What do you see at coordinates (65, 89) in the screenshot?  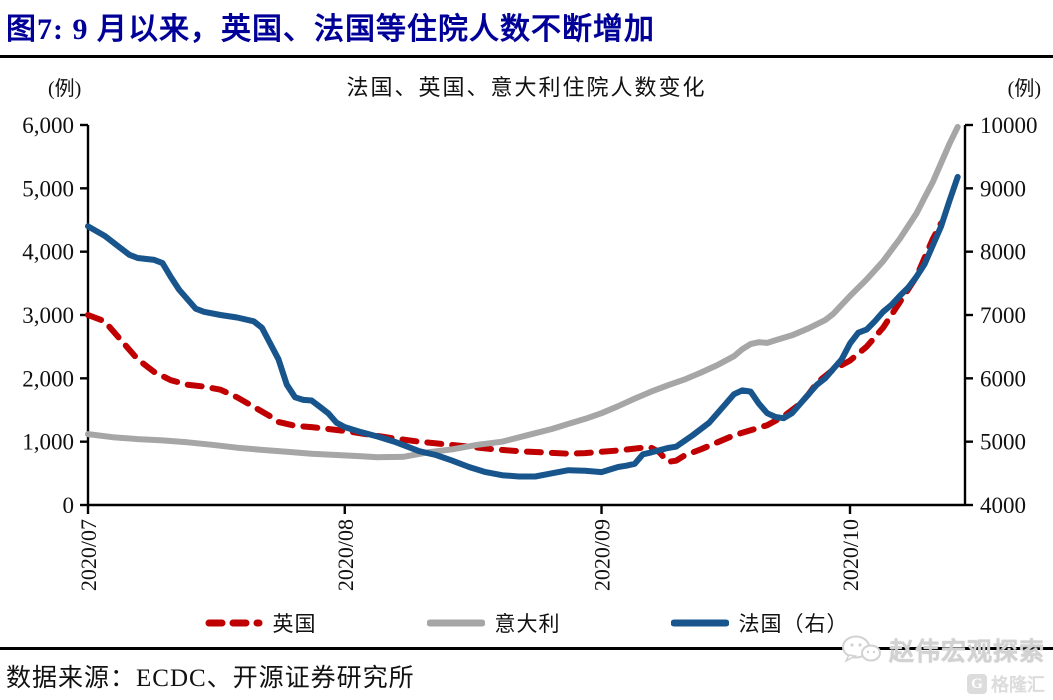 I see `left-axis-unit: (例)` at bounding box center [65, 89].